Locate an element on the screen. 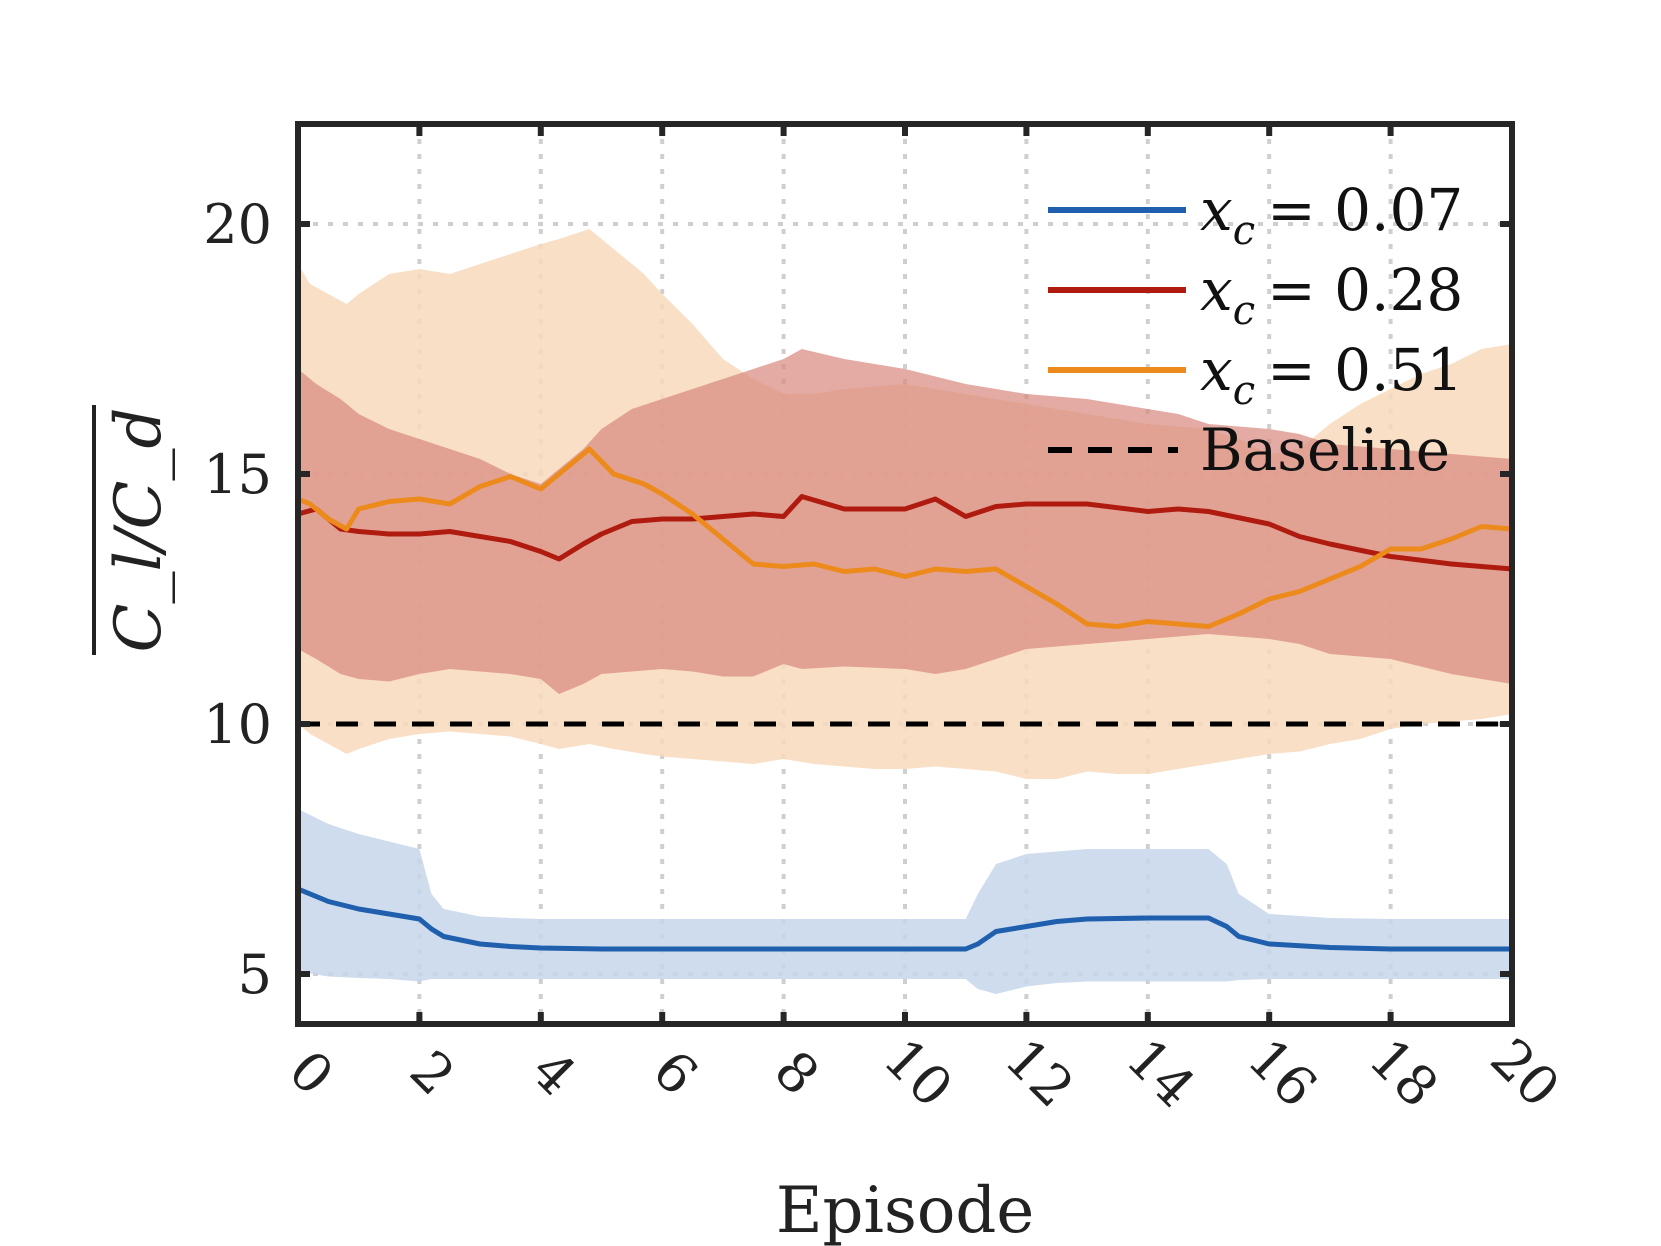 This screenshot has height=1246, width=1661. legend-label-3: Baseline is located at coordinates (1325, 450).